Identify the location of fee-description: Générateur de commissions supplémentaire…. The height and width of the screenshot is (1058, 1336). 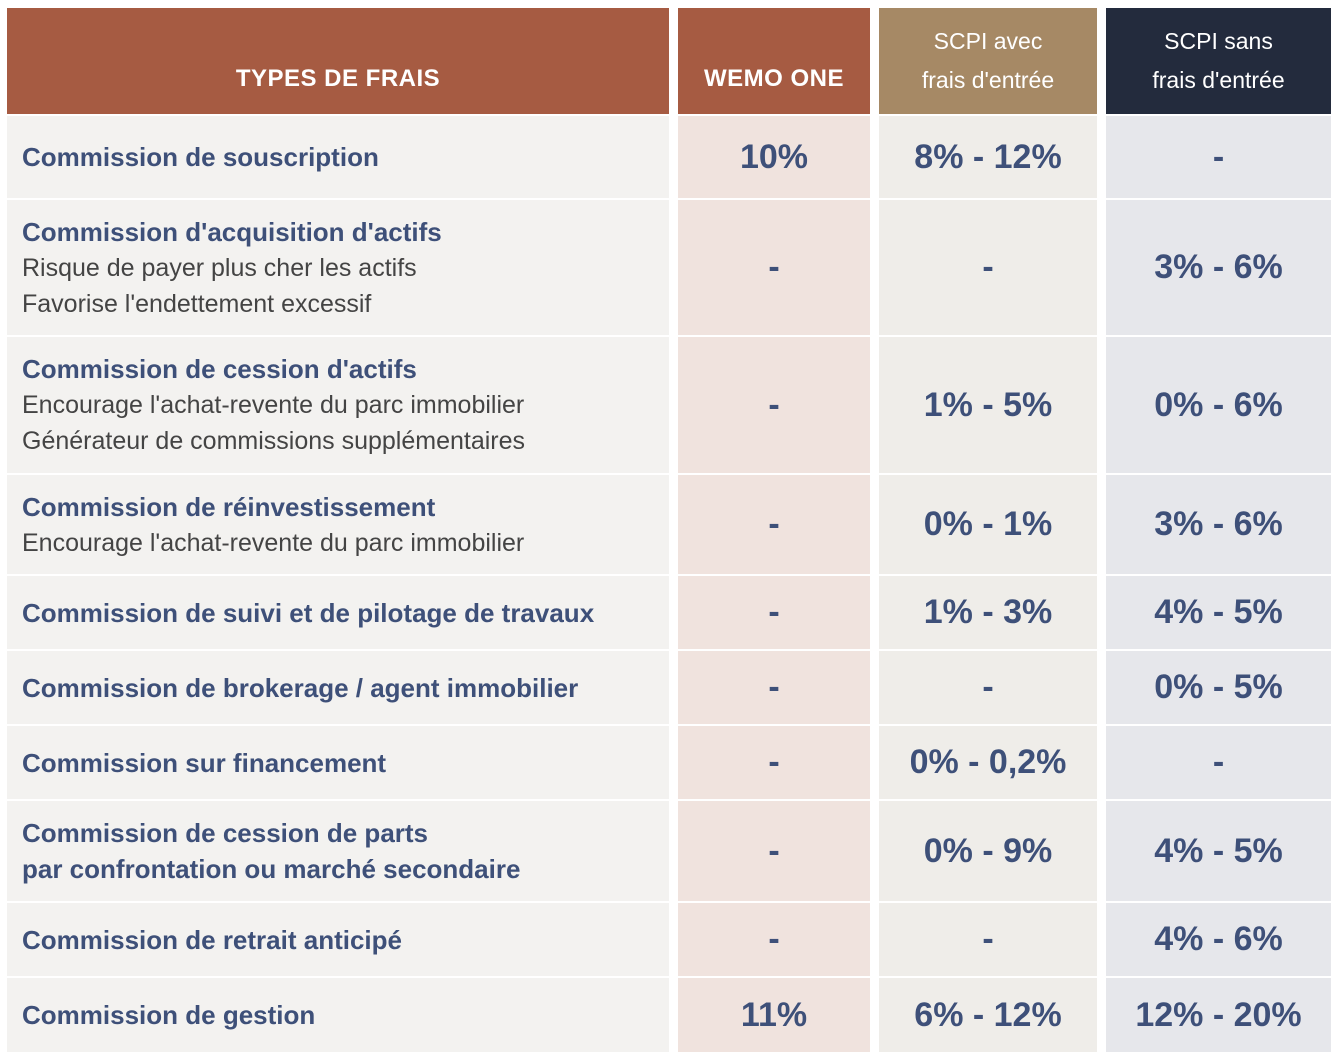
(274, 441).